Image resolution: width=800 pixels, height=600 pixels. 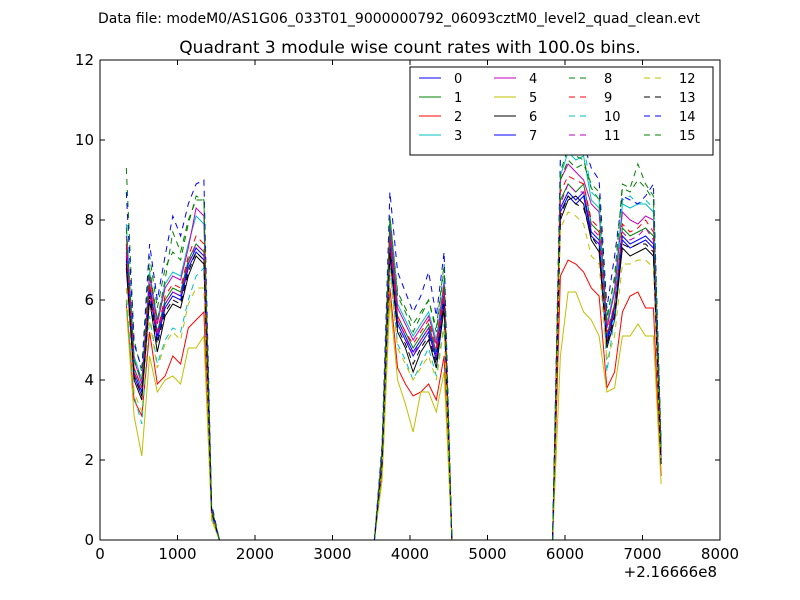 I want to click on legend-label-13: 13, so click(x=687, y=98).